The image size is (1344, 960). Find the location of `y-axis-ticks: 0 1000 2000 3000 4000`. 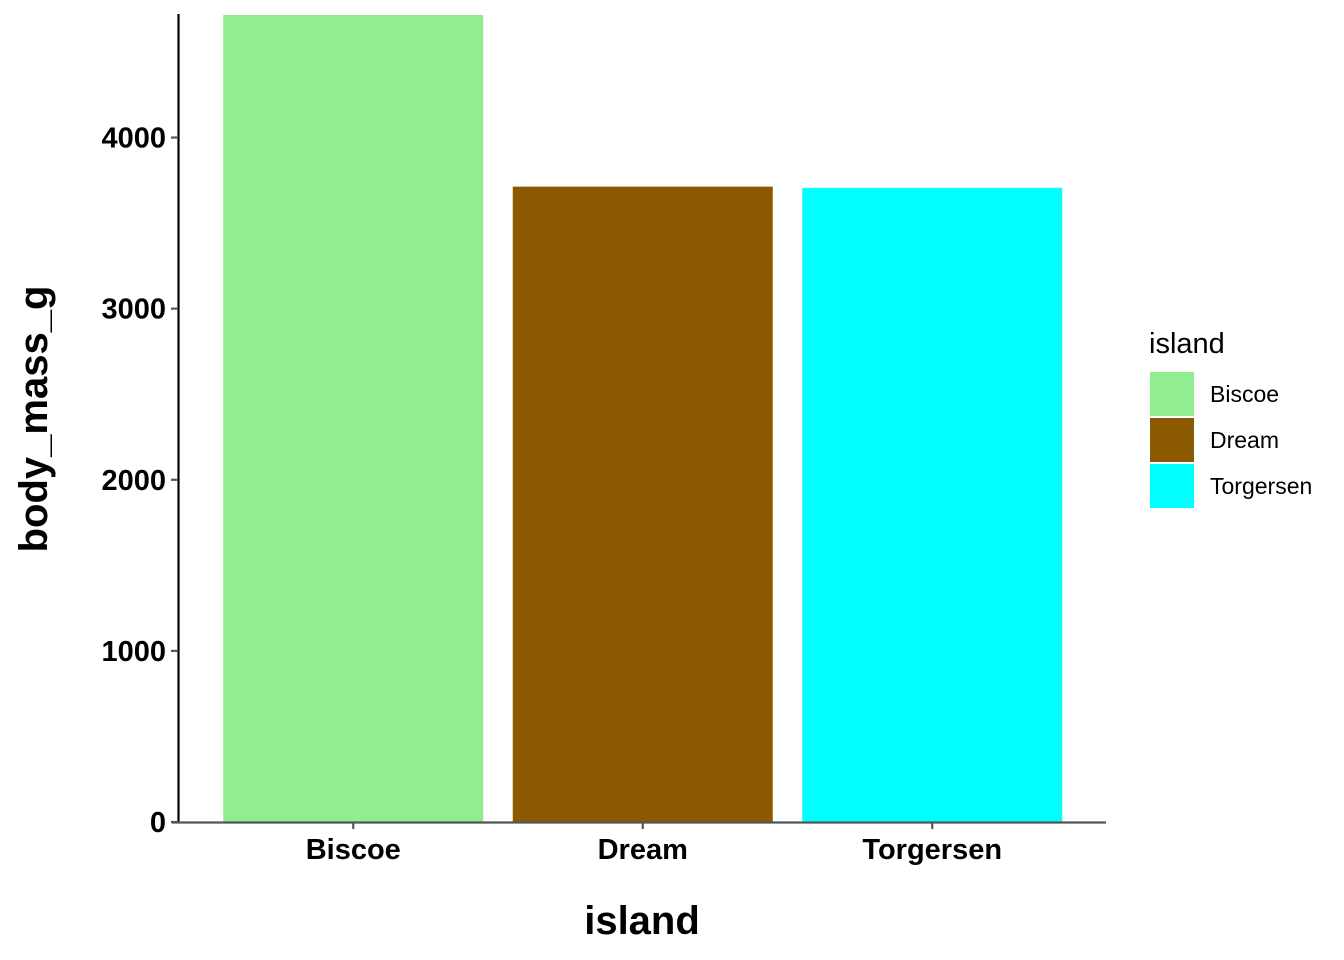

y-axis-ticks: 0 1000 2000 3000 4000 is located at coordinates (139, 481).